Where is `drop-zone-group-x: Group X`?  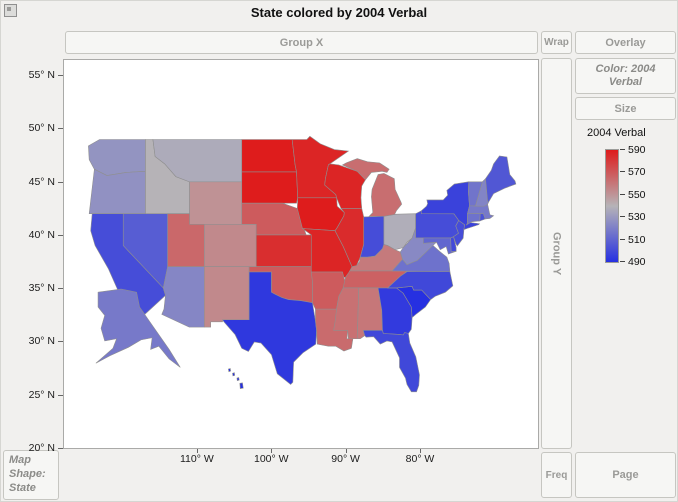 drop-zone-group-x: Group X is located at coordinates (301, 42).